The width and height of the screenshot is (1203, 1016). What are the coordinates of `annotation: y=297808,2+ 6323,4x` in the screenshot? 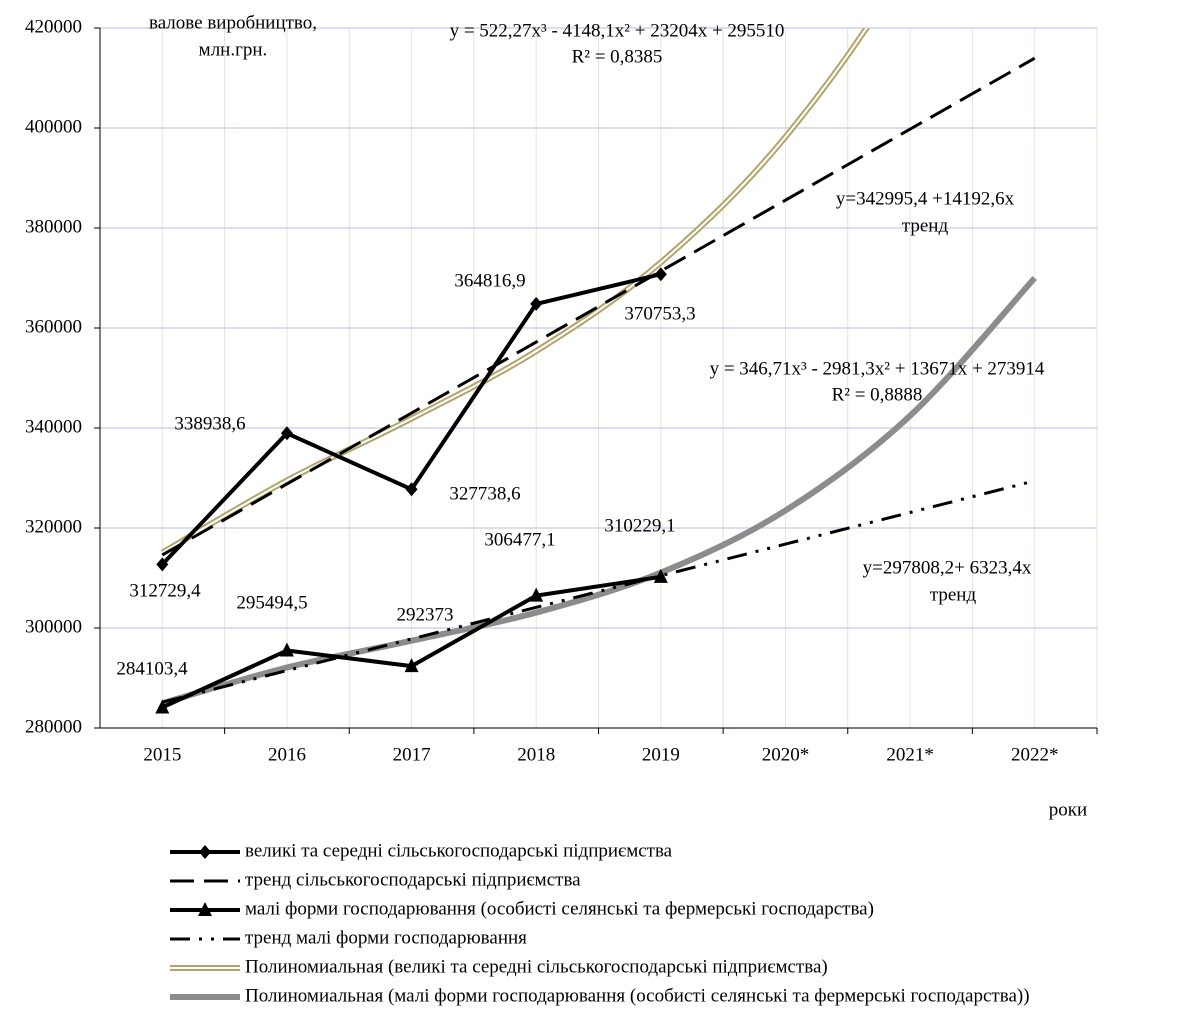 It's located at (947, 567).